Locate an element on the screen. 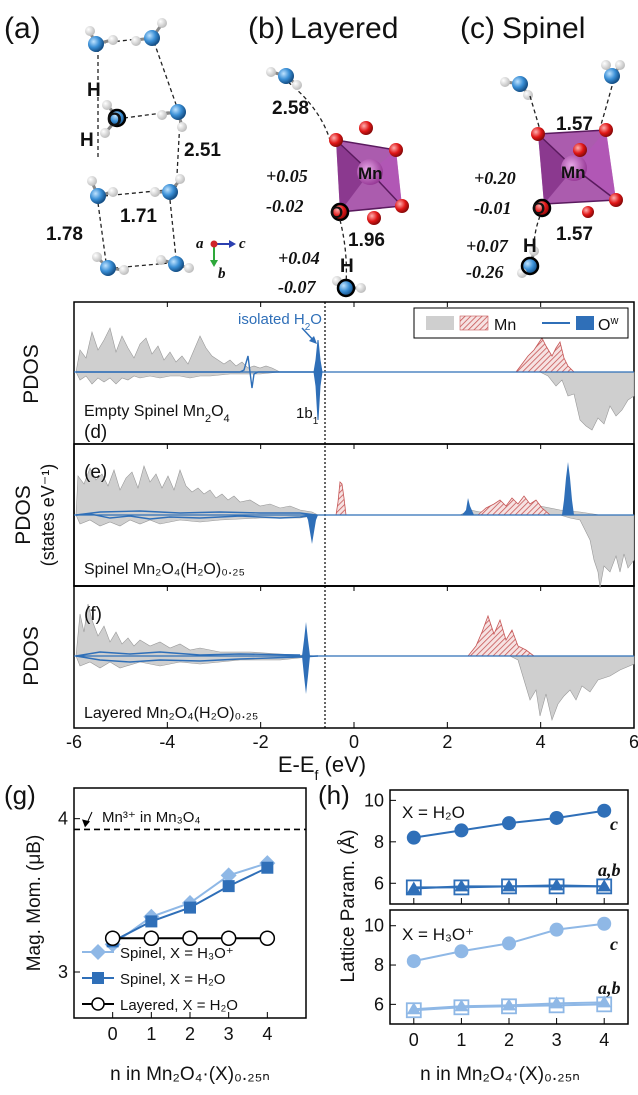 Image resolution: width=638 pixels, height=1095 pixels. atom-label-mn-b: Mn is located at coordinates (370, 173).